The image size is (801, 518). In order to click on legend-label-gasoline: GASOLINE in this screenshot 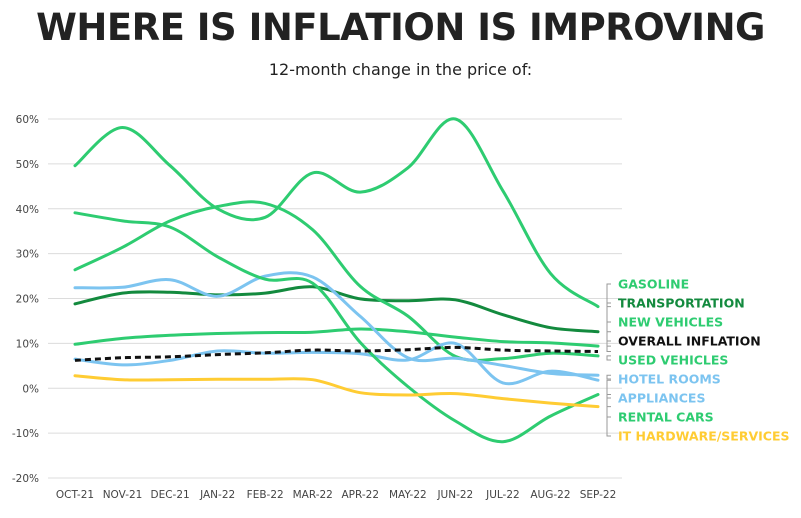, I will do `click(653, 284)`.